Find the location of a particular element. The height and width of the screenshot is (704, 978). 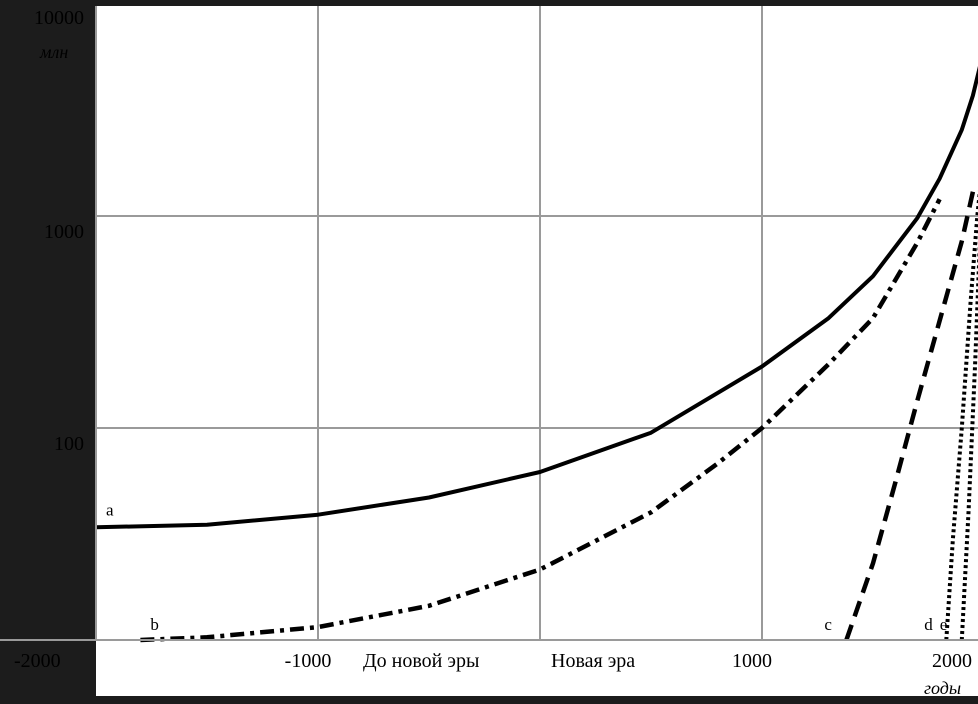

series-line-d is located at coordinates (961, 415).